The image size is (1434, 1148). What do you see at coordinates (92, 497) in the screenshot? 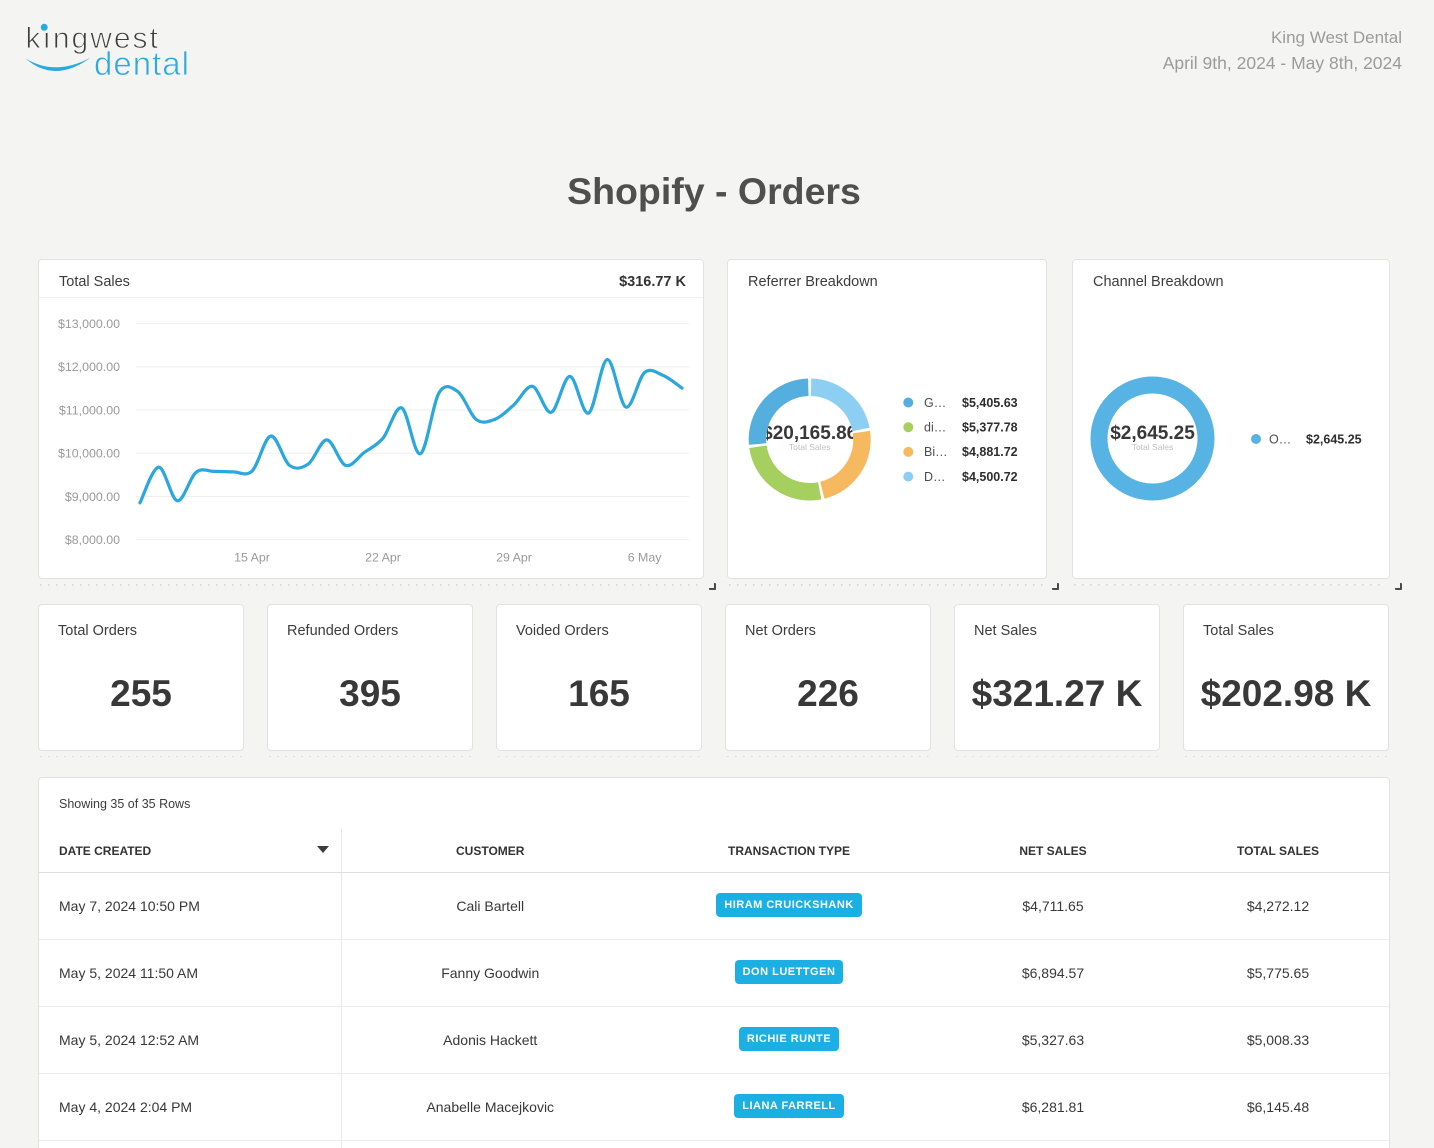
I see `svg-text: $9,000.00` at bounding box center [92, 497].